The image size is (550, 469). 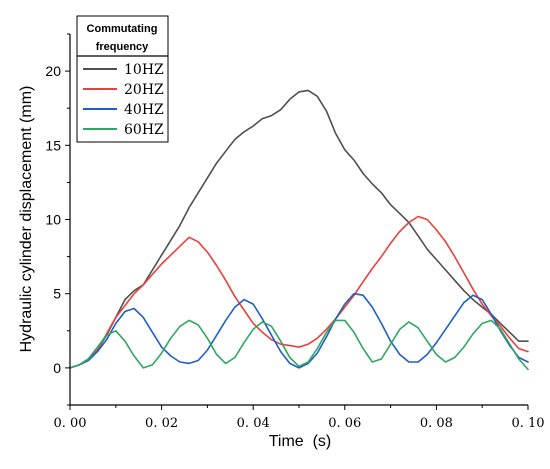 I want to click on x-tick-label: 0. 08, so click(x=436, y=423).